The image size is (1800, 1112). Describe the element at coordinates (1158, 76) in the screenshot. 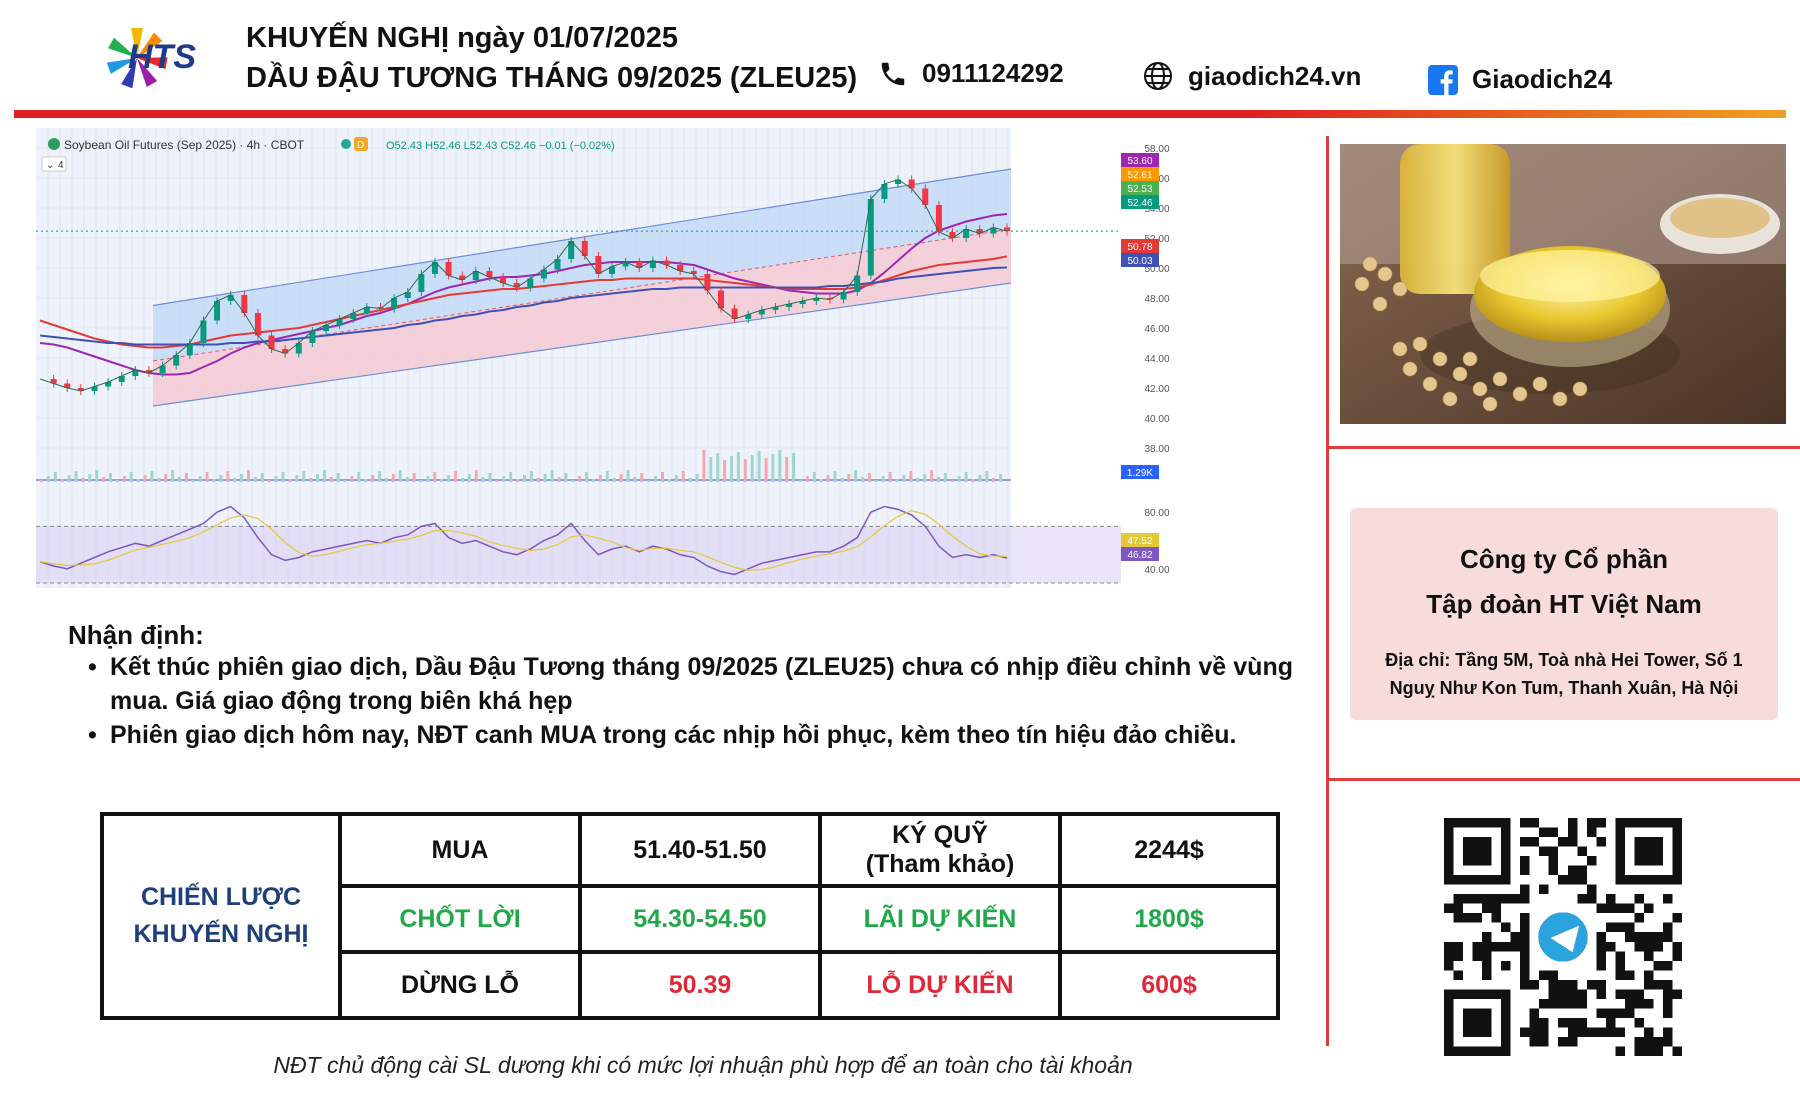

I see `globe-icon` at that location.